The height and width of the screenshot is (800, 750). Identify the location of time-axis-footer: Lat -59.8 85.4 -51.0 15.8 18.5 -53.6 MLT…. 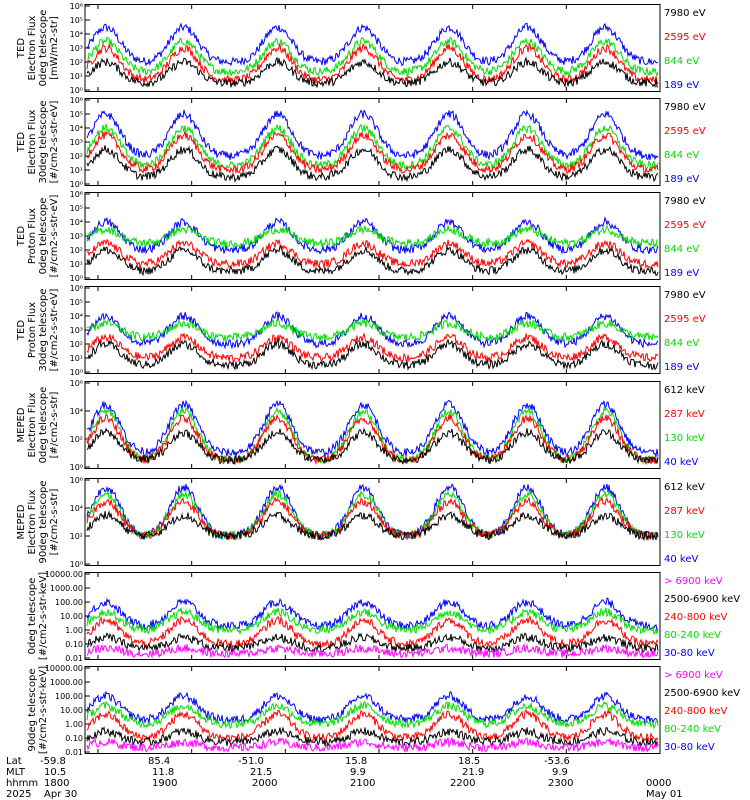
(375, 778).